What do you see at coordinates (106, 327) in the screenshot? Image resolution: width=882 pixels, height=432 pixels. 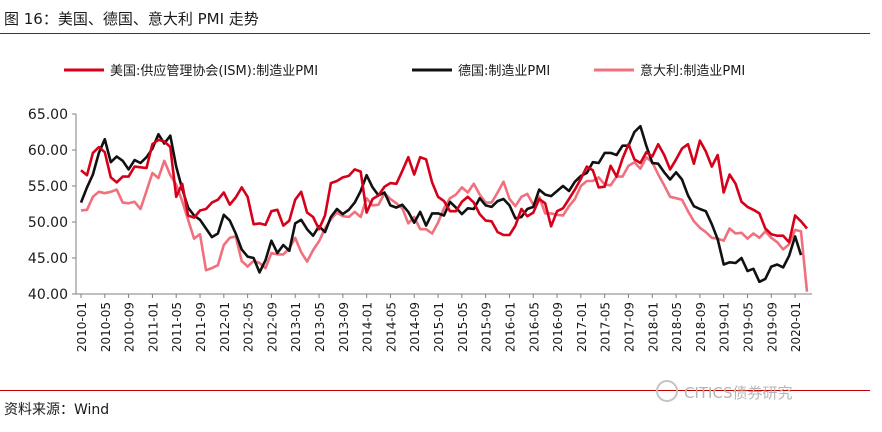 I see `x-tick-label: 2010-05` at bounding box center [106, 327].